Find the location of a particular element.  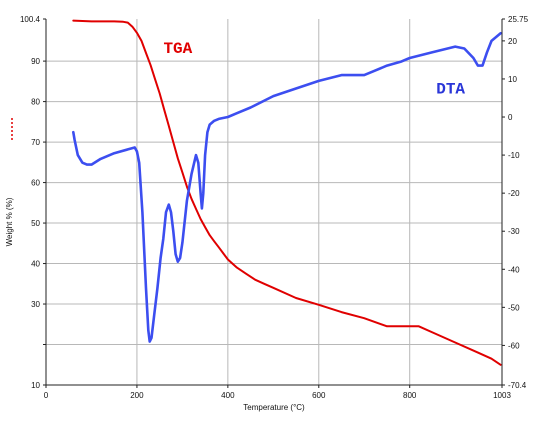

y-left-tick-label: 50 is located at coordinates (35, 223).